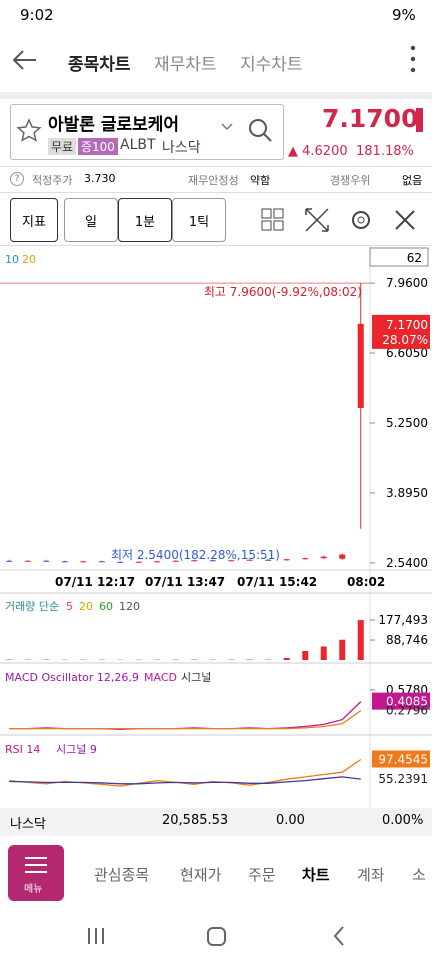 The height and width of the screenshot is (963, 432). What do you see at coordinates (366, 582) in the screenshot?
I see `x-tick-label: 08:02` at bounding box center [366, 582].